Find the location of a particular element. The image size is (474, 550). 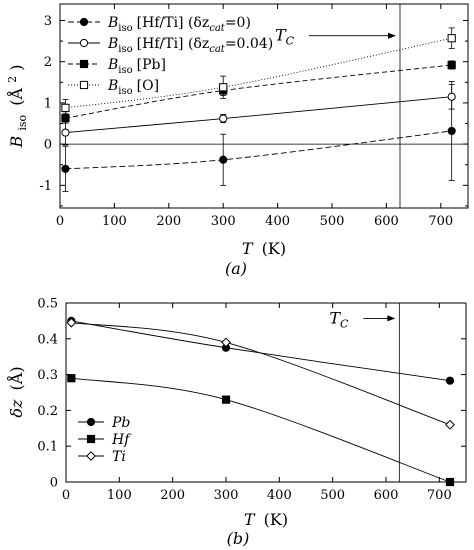

y-tick-label: 3 is located at coordinates (48, 21).